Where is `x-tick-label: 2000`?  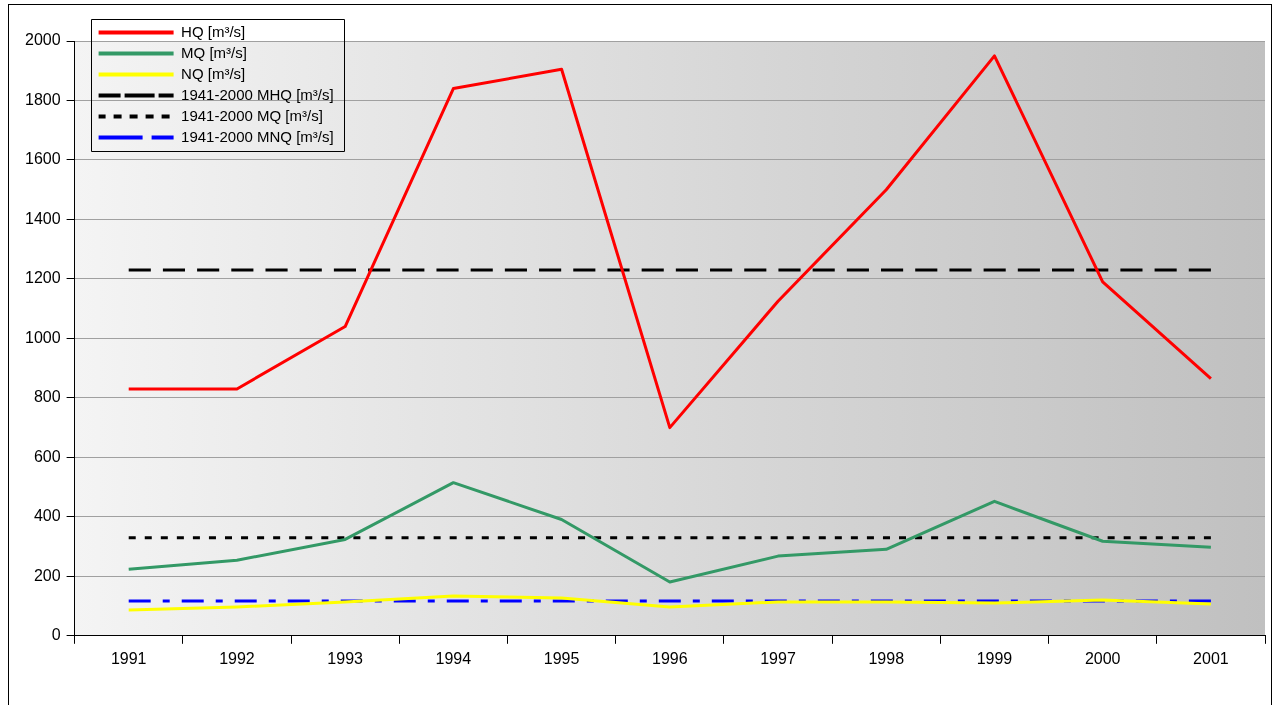
x-tick-label: 2000 is located at coordinates (1102, 658).